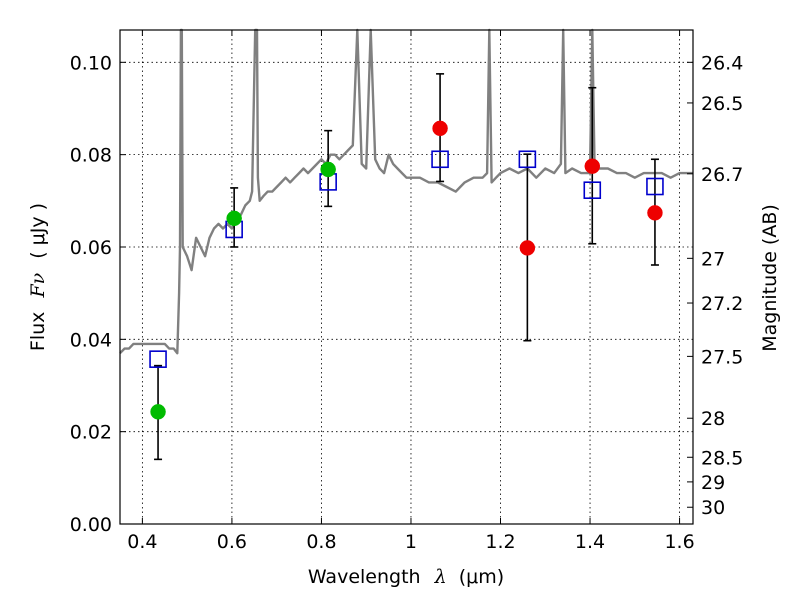 This screenshot has width=800, height=600. Describe the element at coordinates (713, 483) in the screenshot. I see `y2-tick-label: 29` at that location.